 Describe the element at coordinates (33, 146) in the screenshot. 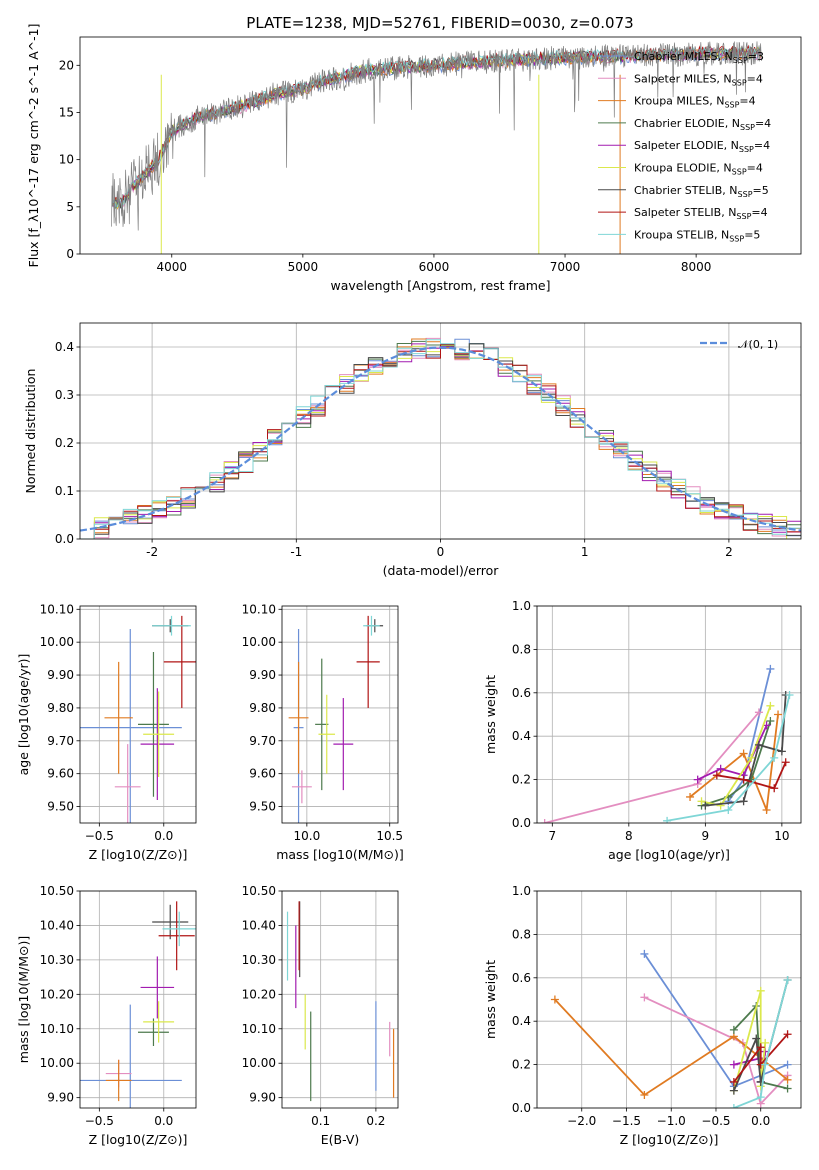

I see `y-axis-label: Flux [f_λ10^-17 erg cm^-2 s^-1 A^-1]` at that location.